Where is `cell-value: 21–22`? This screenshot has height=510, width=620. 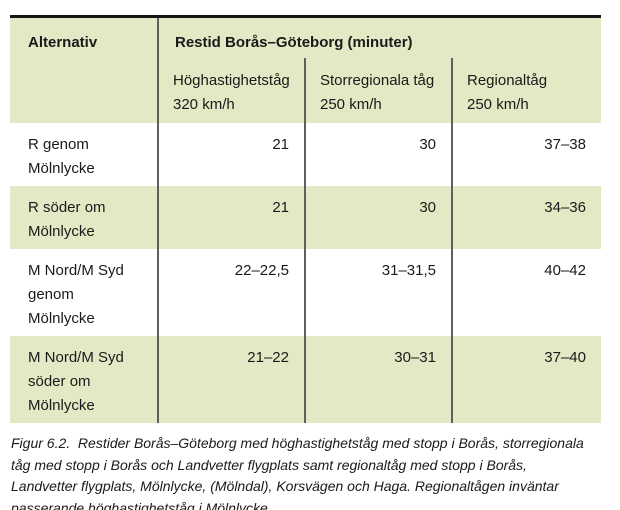 cell-value: 21–22 is located at coordinates (231, 379).